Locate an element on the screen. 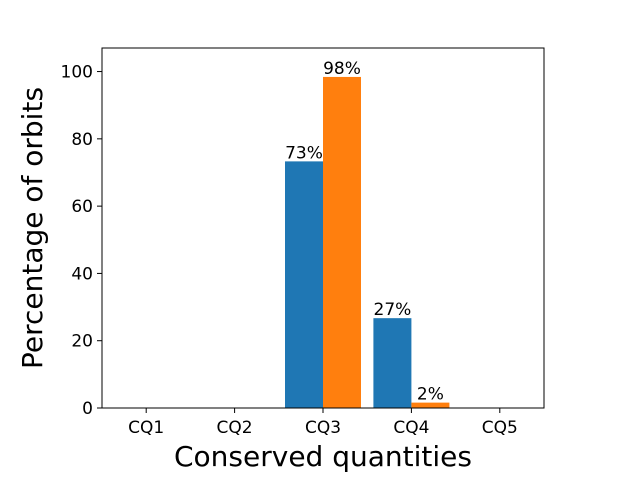 The height and width of the screenshot is (480, 640). x-tick-label-cq1: CQ1 is located at coordinates (146, 428).